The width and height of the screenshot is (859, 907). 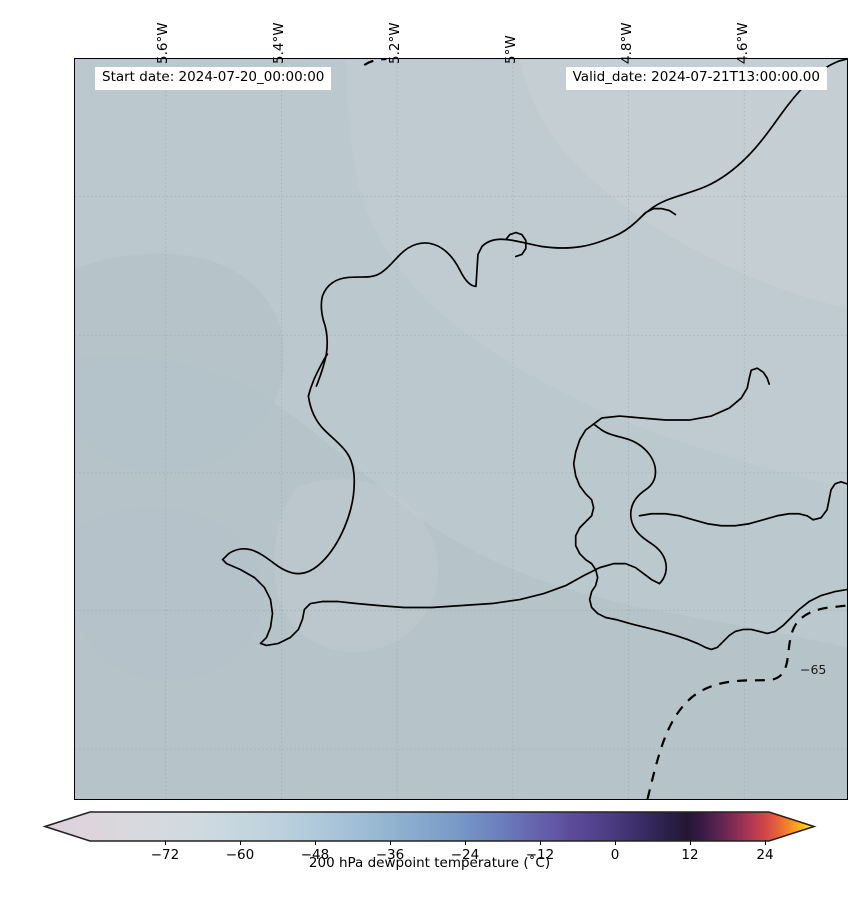 I want to click on colorbar-gradient, so click(x=429, y=826).